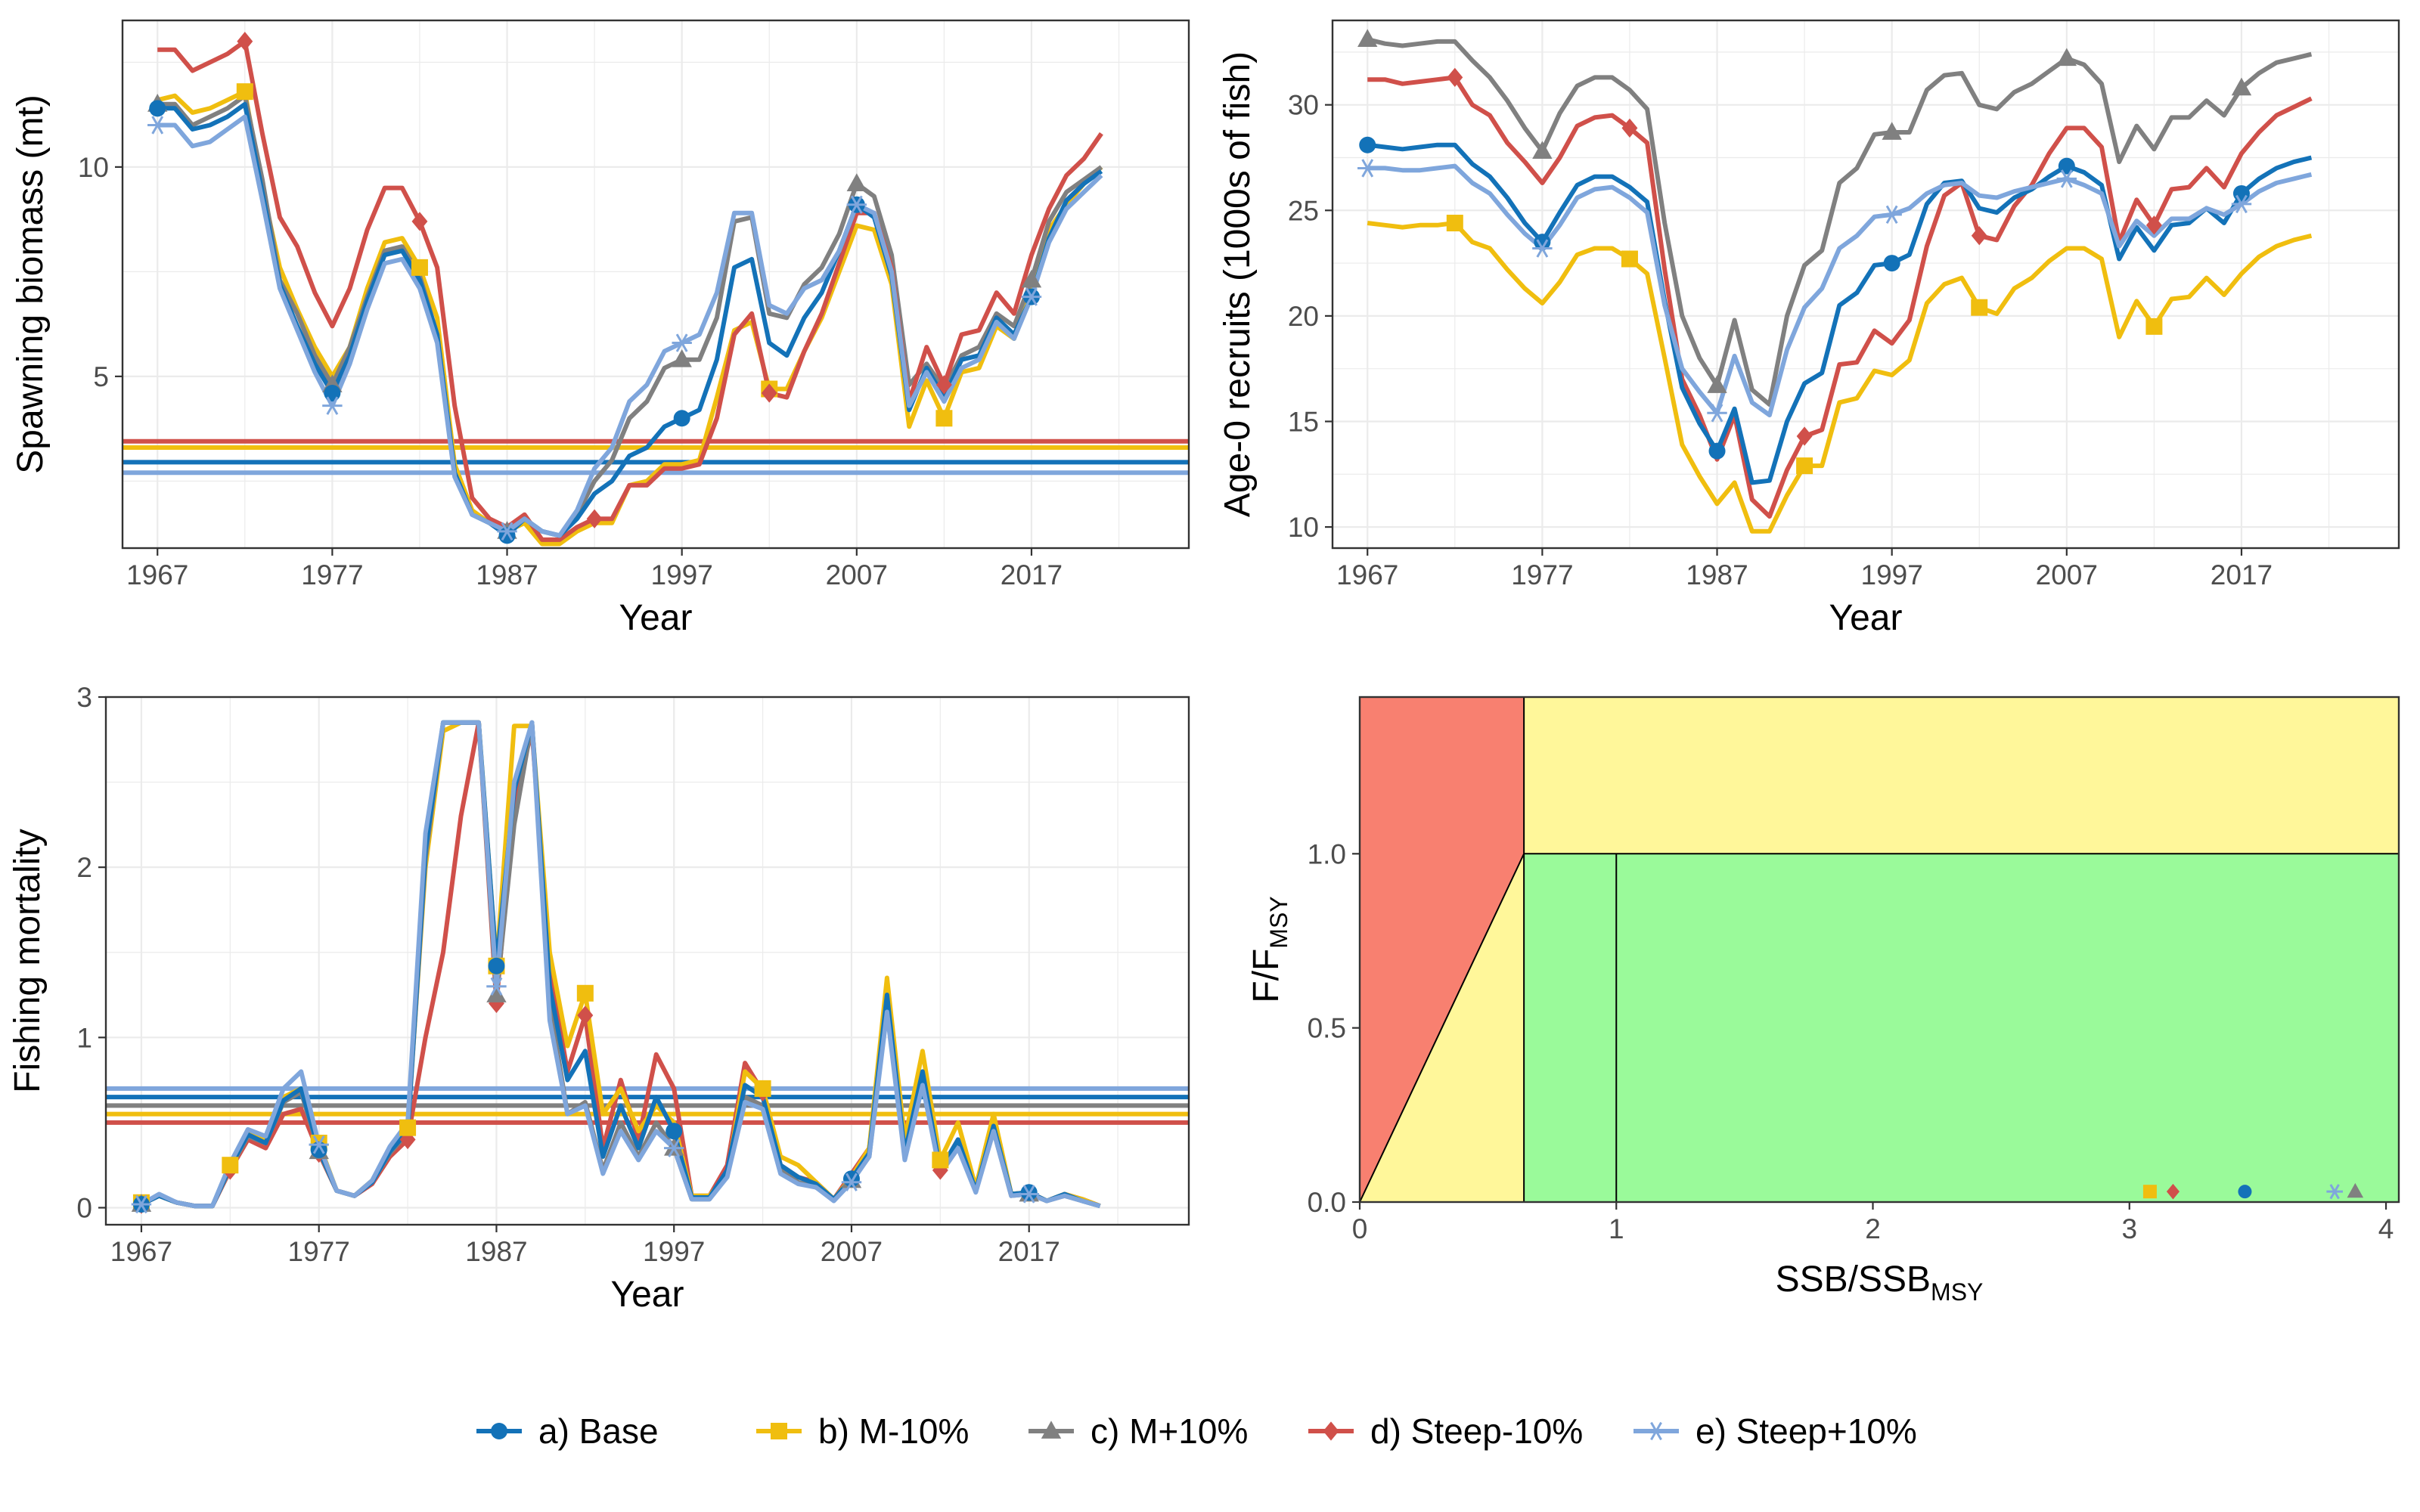 The width and height of the screenshot is (2420, 1512). What do you see at coordinates (28, 960) in the screenshot?
I see `y-axis-title: Fishing mortality` at bounding box center [28, 960].